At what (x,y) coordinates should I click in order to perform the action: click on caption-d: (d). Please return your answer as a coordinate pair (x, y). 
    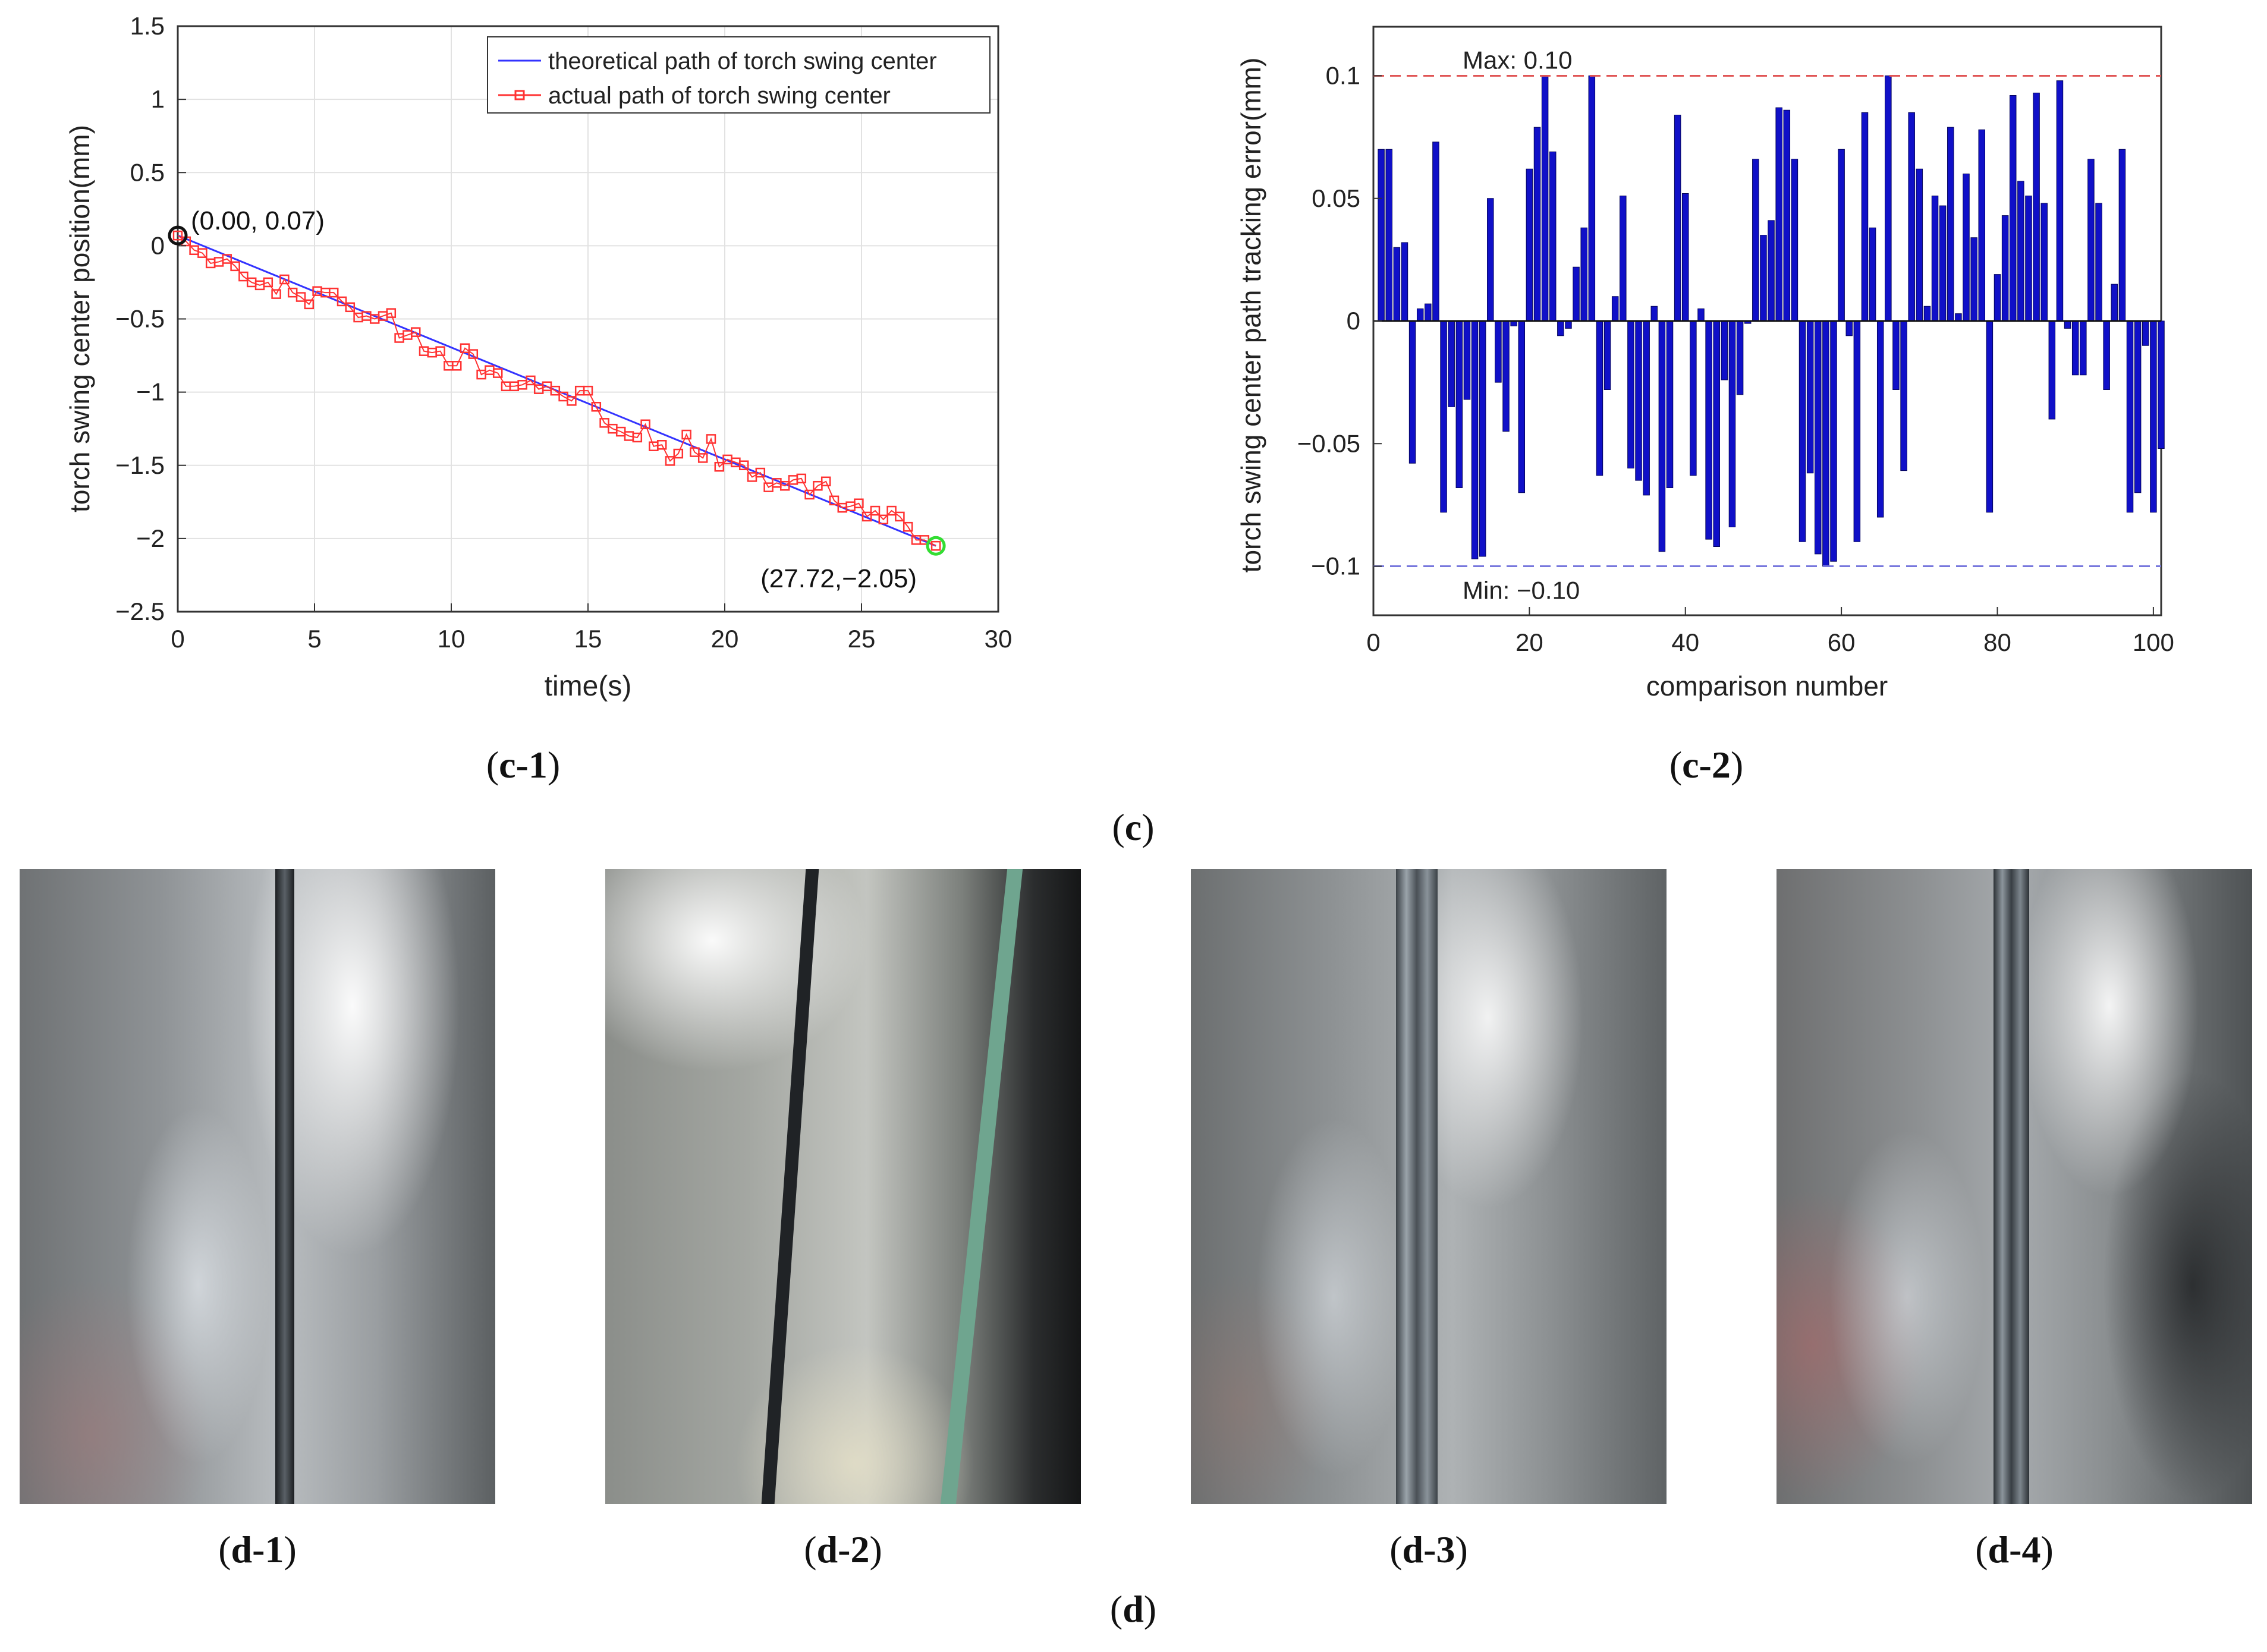
    Looking at the image, I should click on (1133, 1609).